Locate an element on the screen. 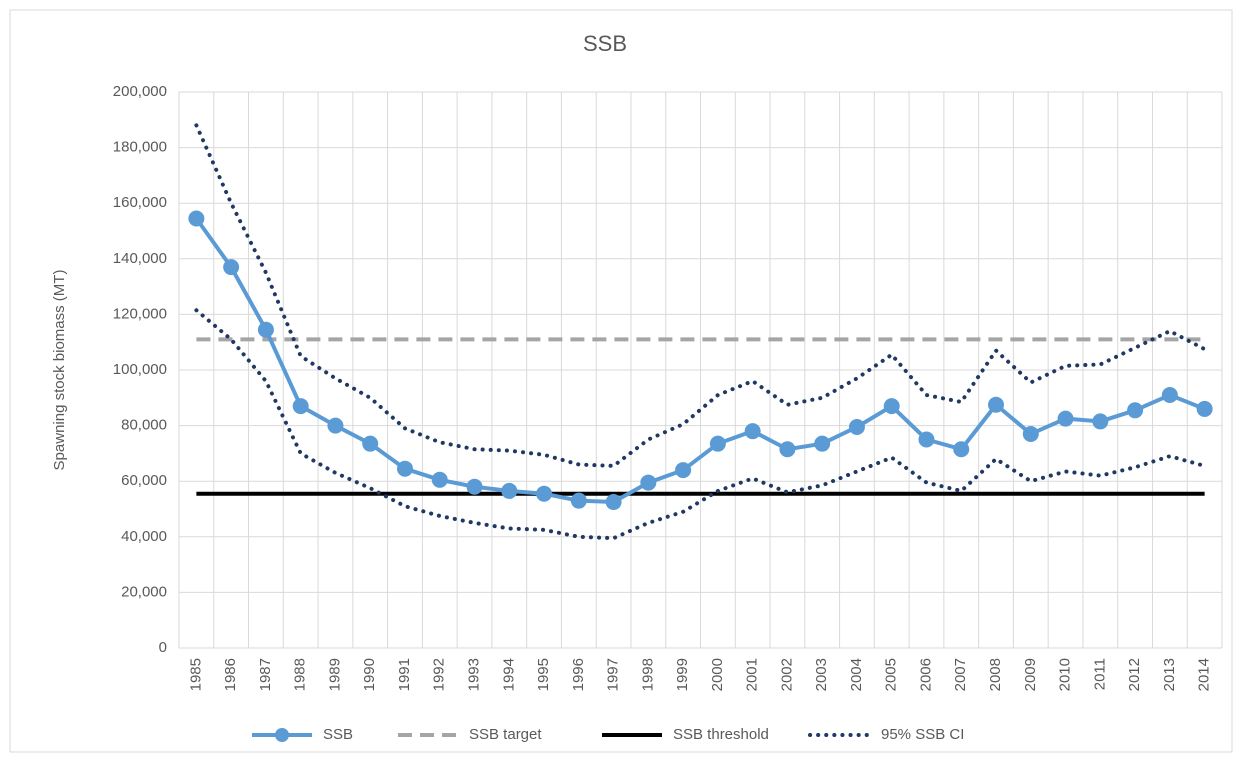  x-tick-label: 1986 is located at coordinates (230, 674).